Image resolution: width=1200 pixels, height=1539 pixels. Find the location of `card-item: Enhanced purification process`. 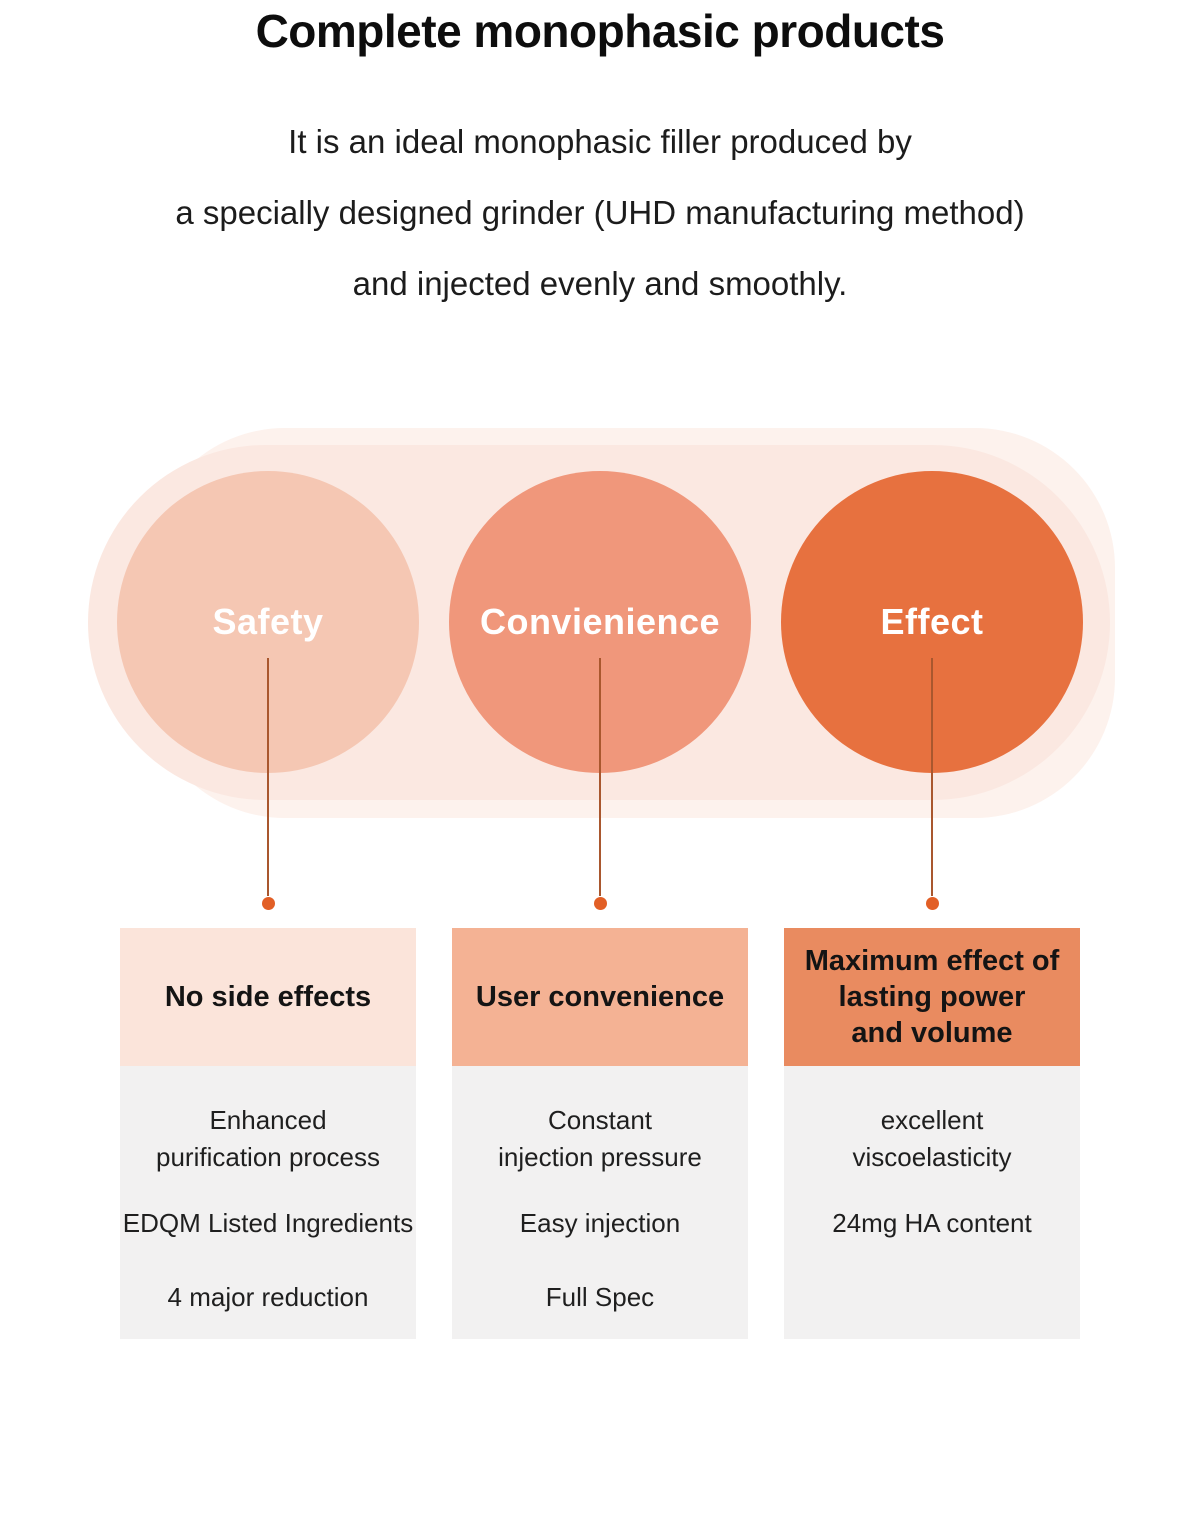

card-item: Enhanced purification process is located at coordinates (268, 1138).